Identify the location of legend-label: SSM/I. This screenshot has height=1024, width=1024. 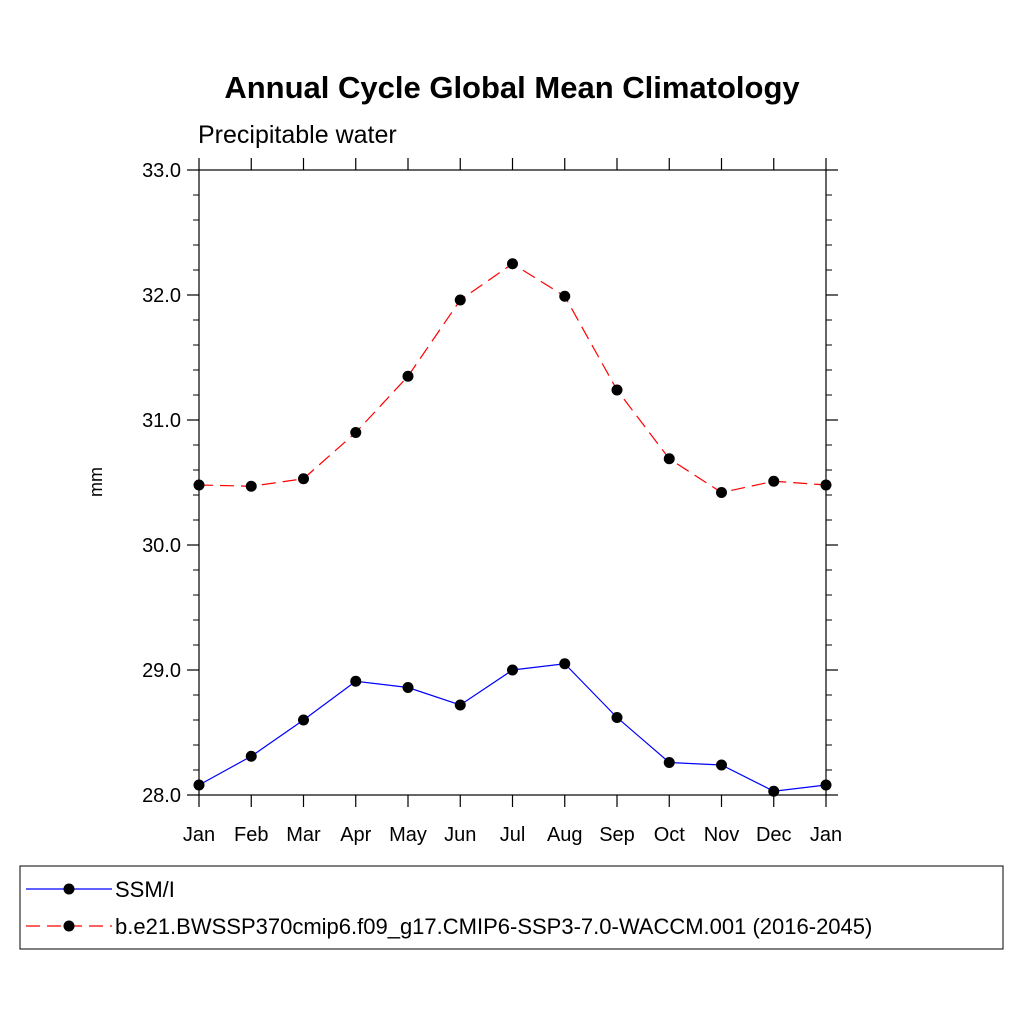
(145, 889).